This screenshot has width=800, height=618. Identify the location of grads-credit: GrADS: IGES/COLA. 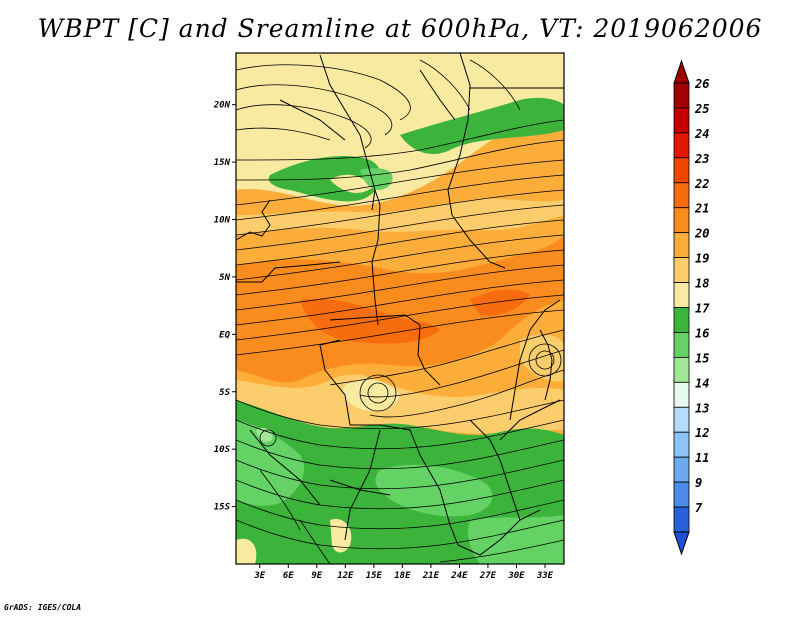
(43, 607).